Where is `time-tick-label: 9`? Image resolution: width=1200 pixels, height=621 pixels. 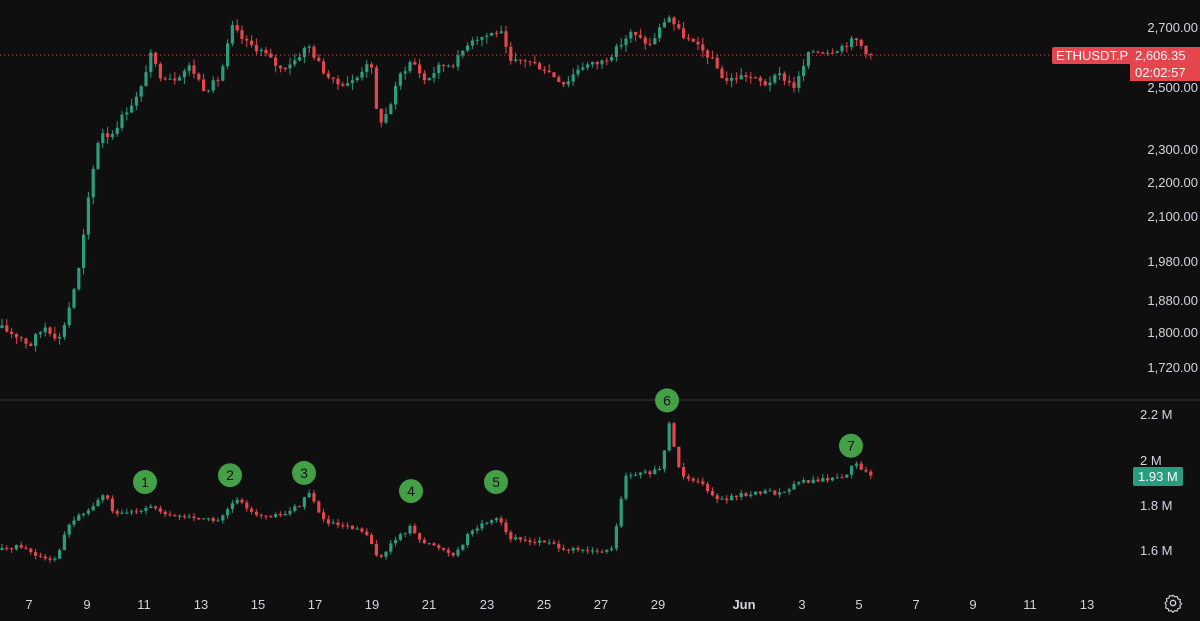
time-tick-label: 9 is located at coordinates (972, 604).